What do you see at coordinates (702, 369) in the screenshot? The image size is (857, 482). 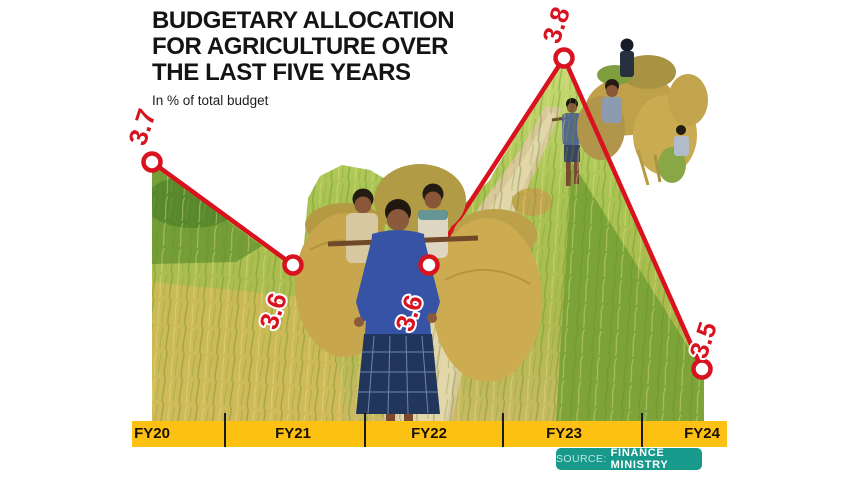 I see `data-point-fy24` at bounding box center [702, 369].